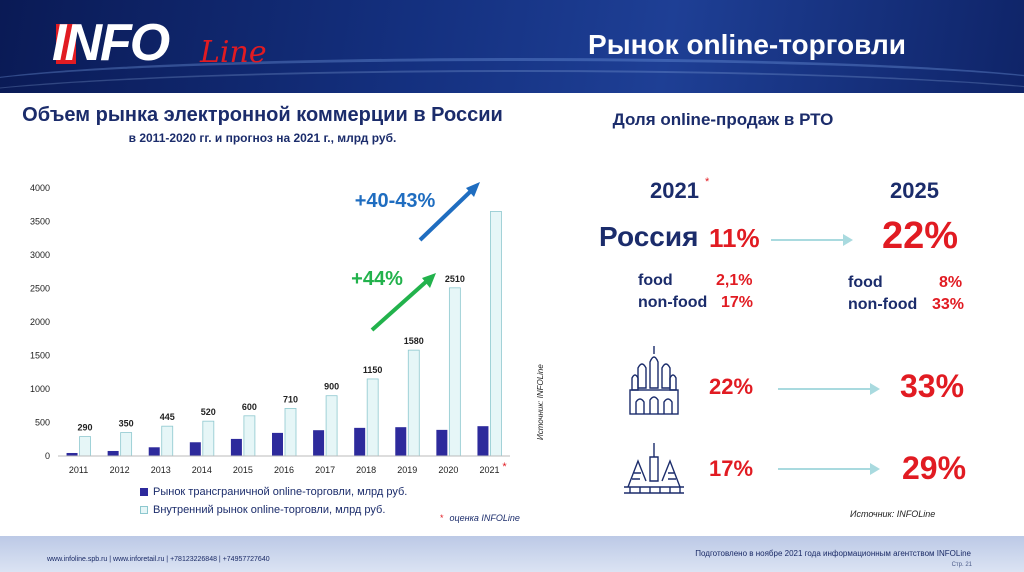  What do you see at coordinates (920, 236) in the screenshot?
I see `russia-2025-value: 22%` at bounding box center [920, 236].